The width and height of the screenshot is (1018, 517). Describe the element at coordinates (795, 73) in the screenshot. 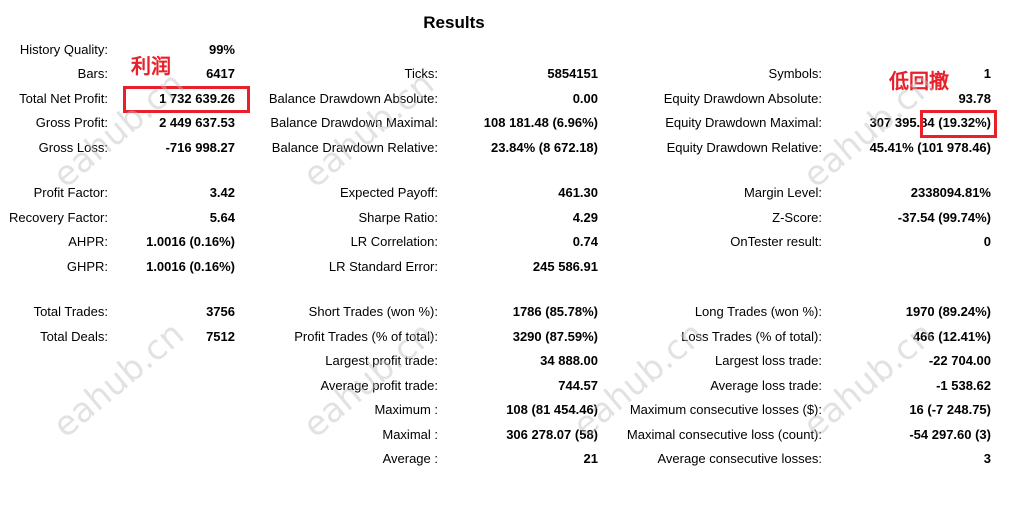

I see `metric-label: Symbols:` at that location.